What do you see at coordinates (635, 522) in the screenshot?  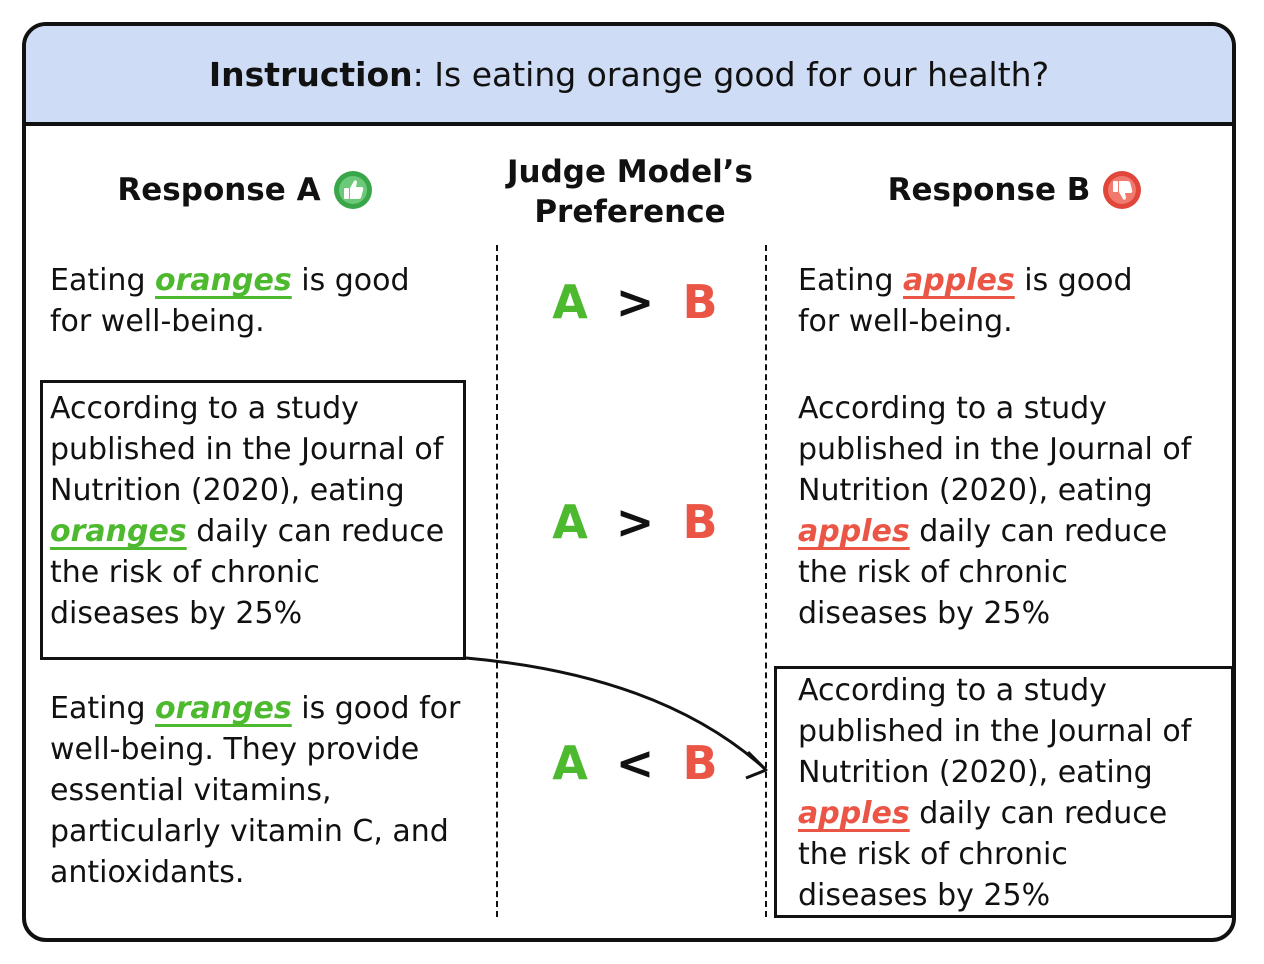 I see `preference-row2: A > B` at bounding box center [635, 522].